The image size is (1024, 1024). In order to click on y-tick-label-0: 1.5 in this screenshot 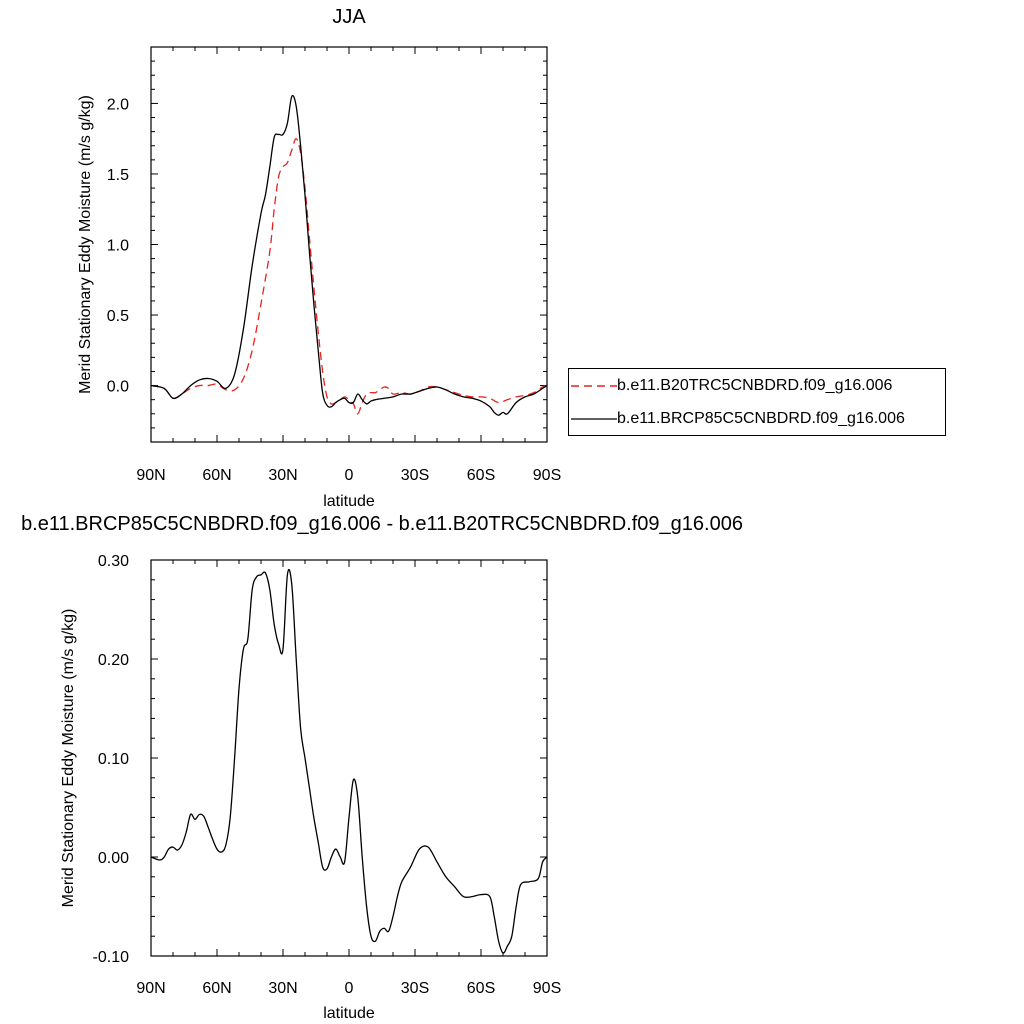, I will do `click(118, 175)`.